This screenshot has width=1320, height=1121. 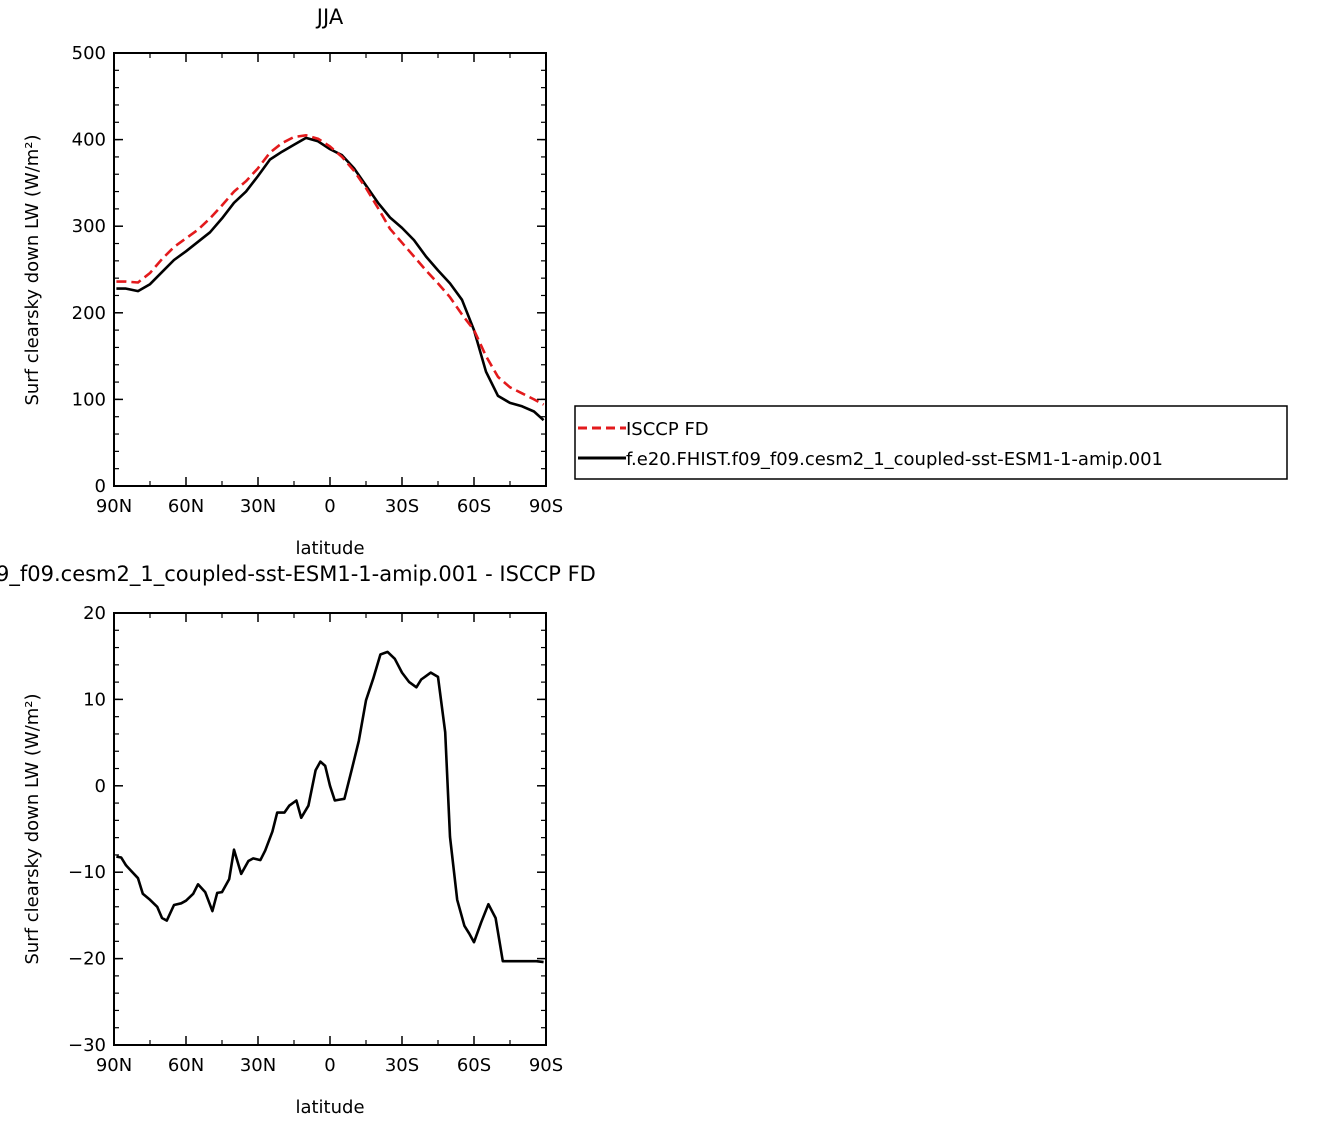 I want to click on bottom-panel-lines, so click(x=330, y=807).